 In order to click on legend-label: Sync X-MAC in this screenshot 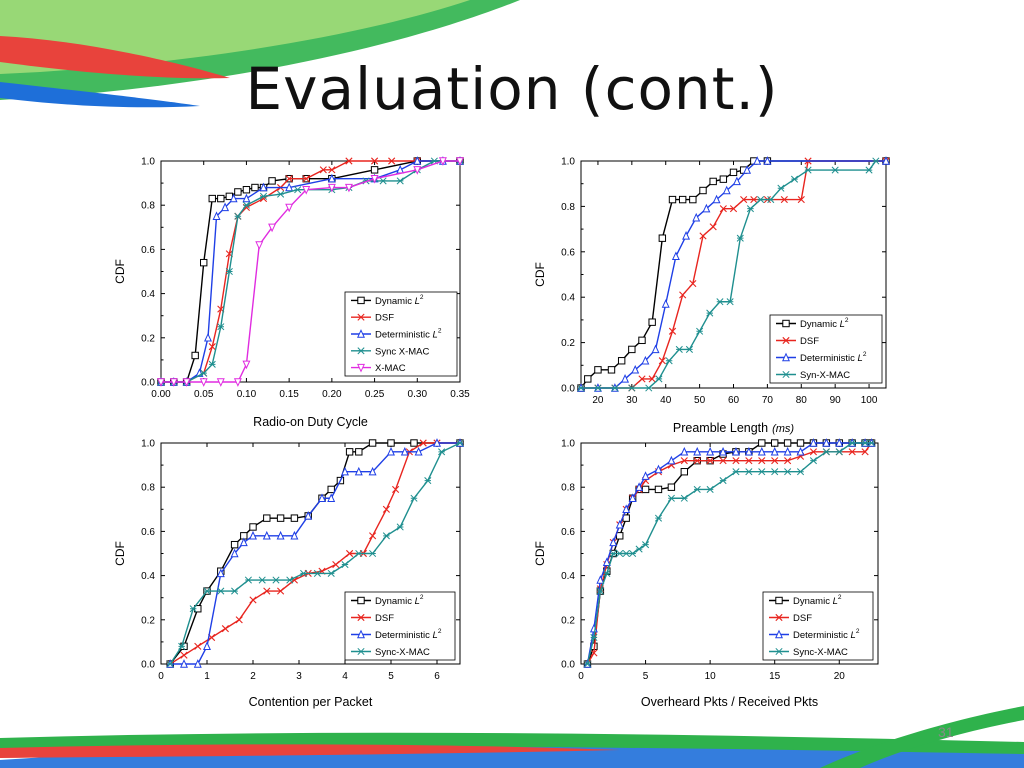, I will do `click(402, 351)`.